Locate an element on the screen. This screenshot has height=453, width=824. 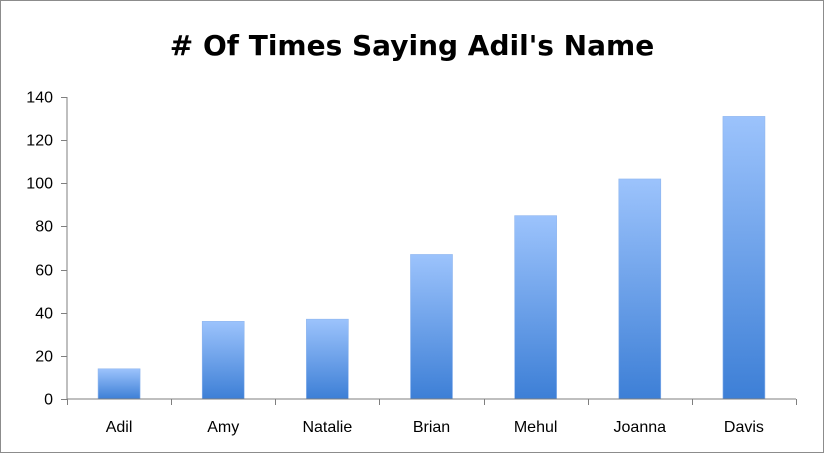
x-tick-label: Davis is located at coordinates (744, 427).